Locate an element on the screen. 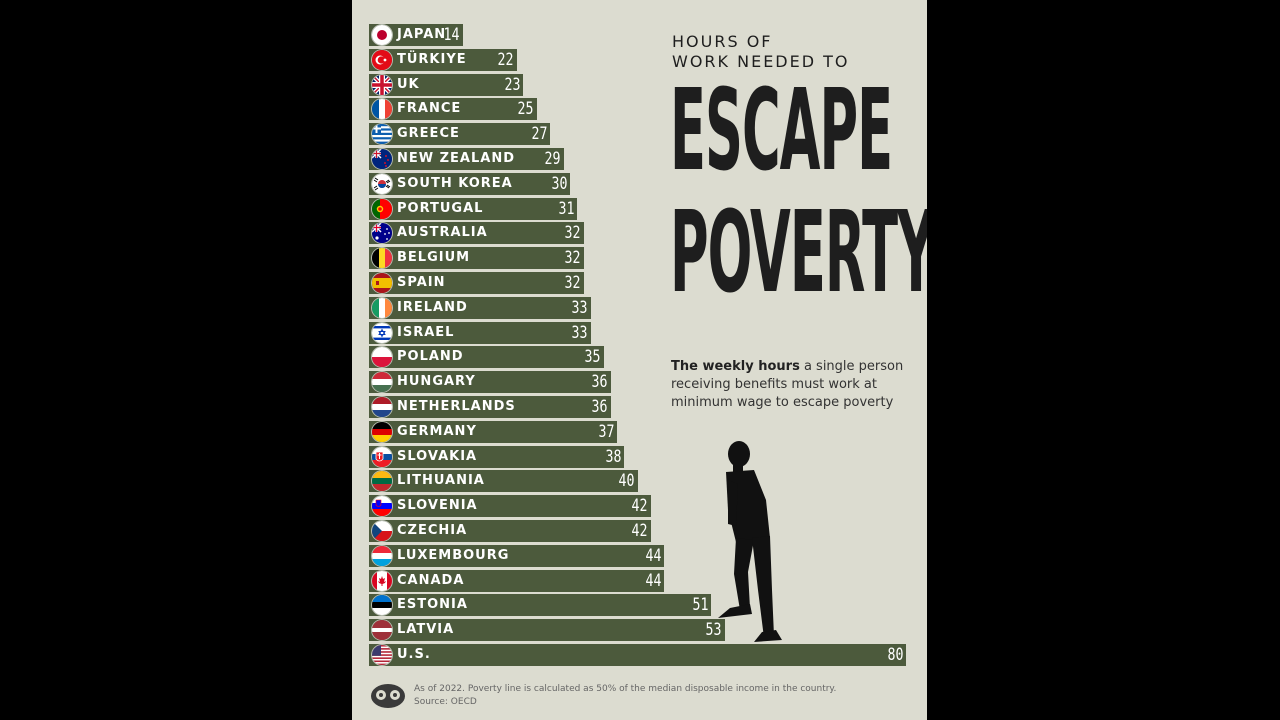 This screenshot has height=720, width=1280. footnote-source: Source: OECD is located at coordinates (445, 702).